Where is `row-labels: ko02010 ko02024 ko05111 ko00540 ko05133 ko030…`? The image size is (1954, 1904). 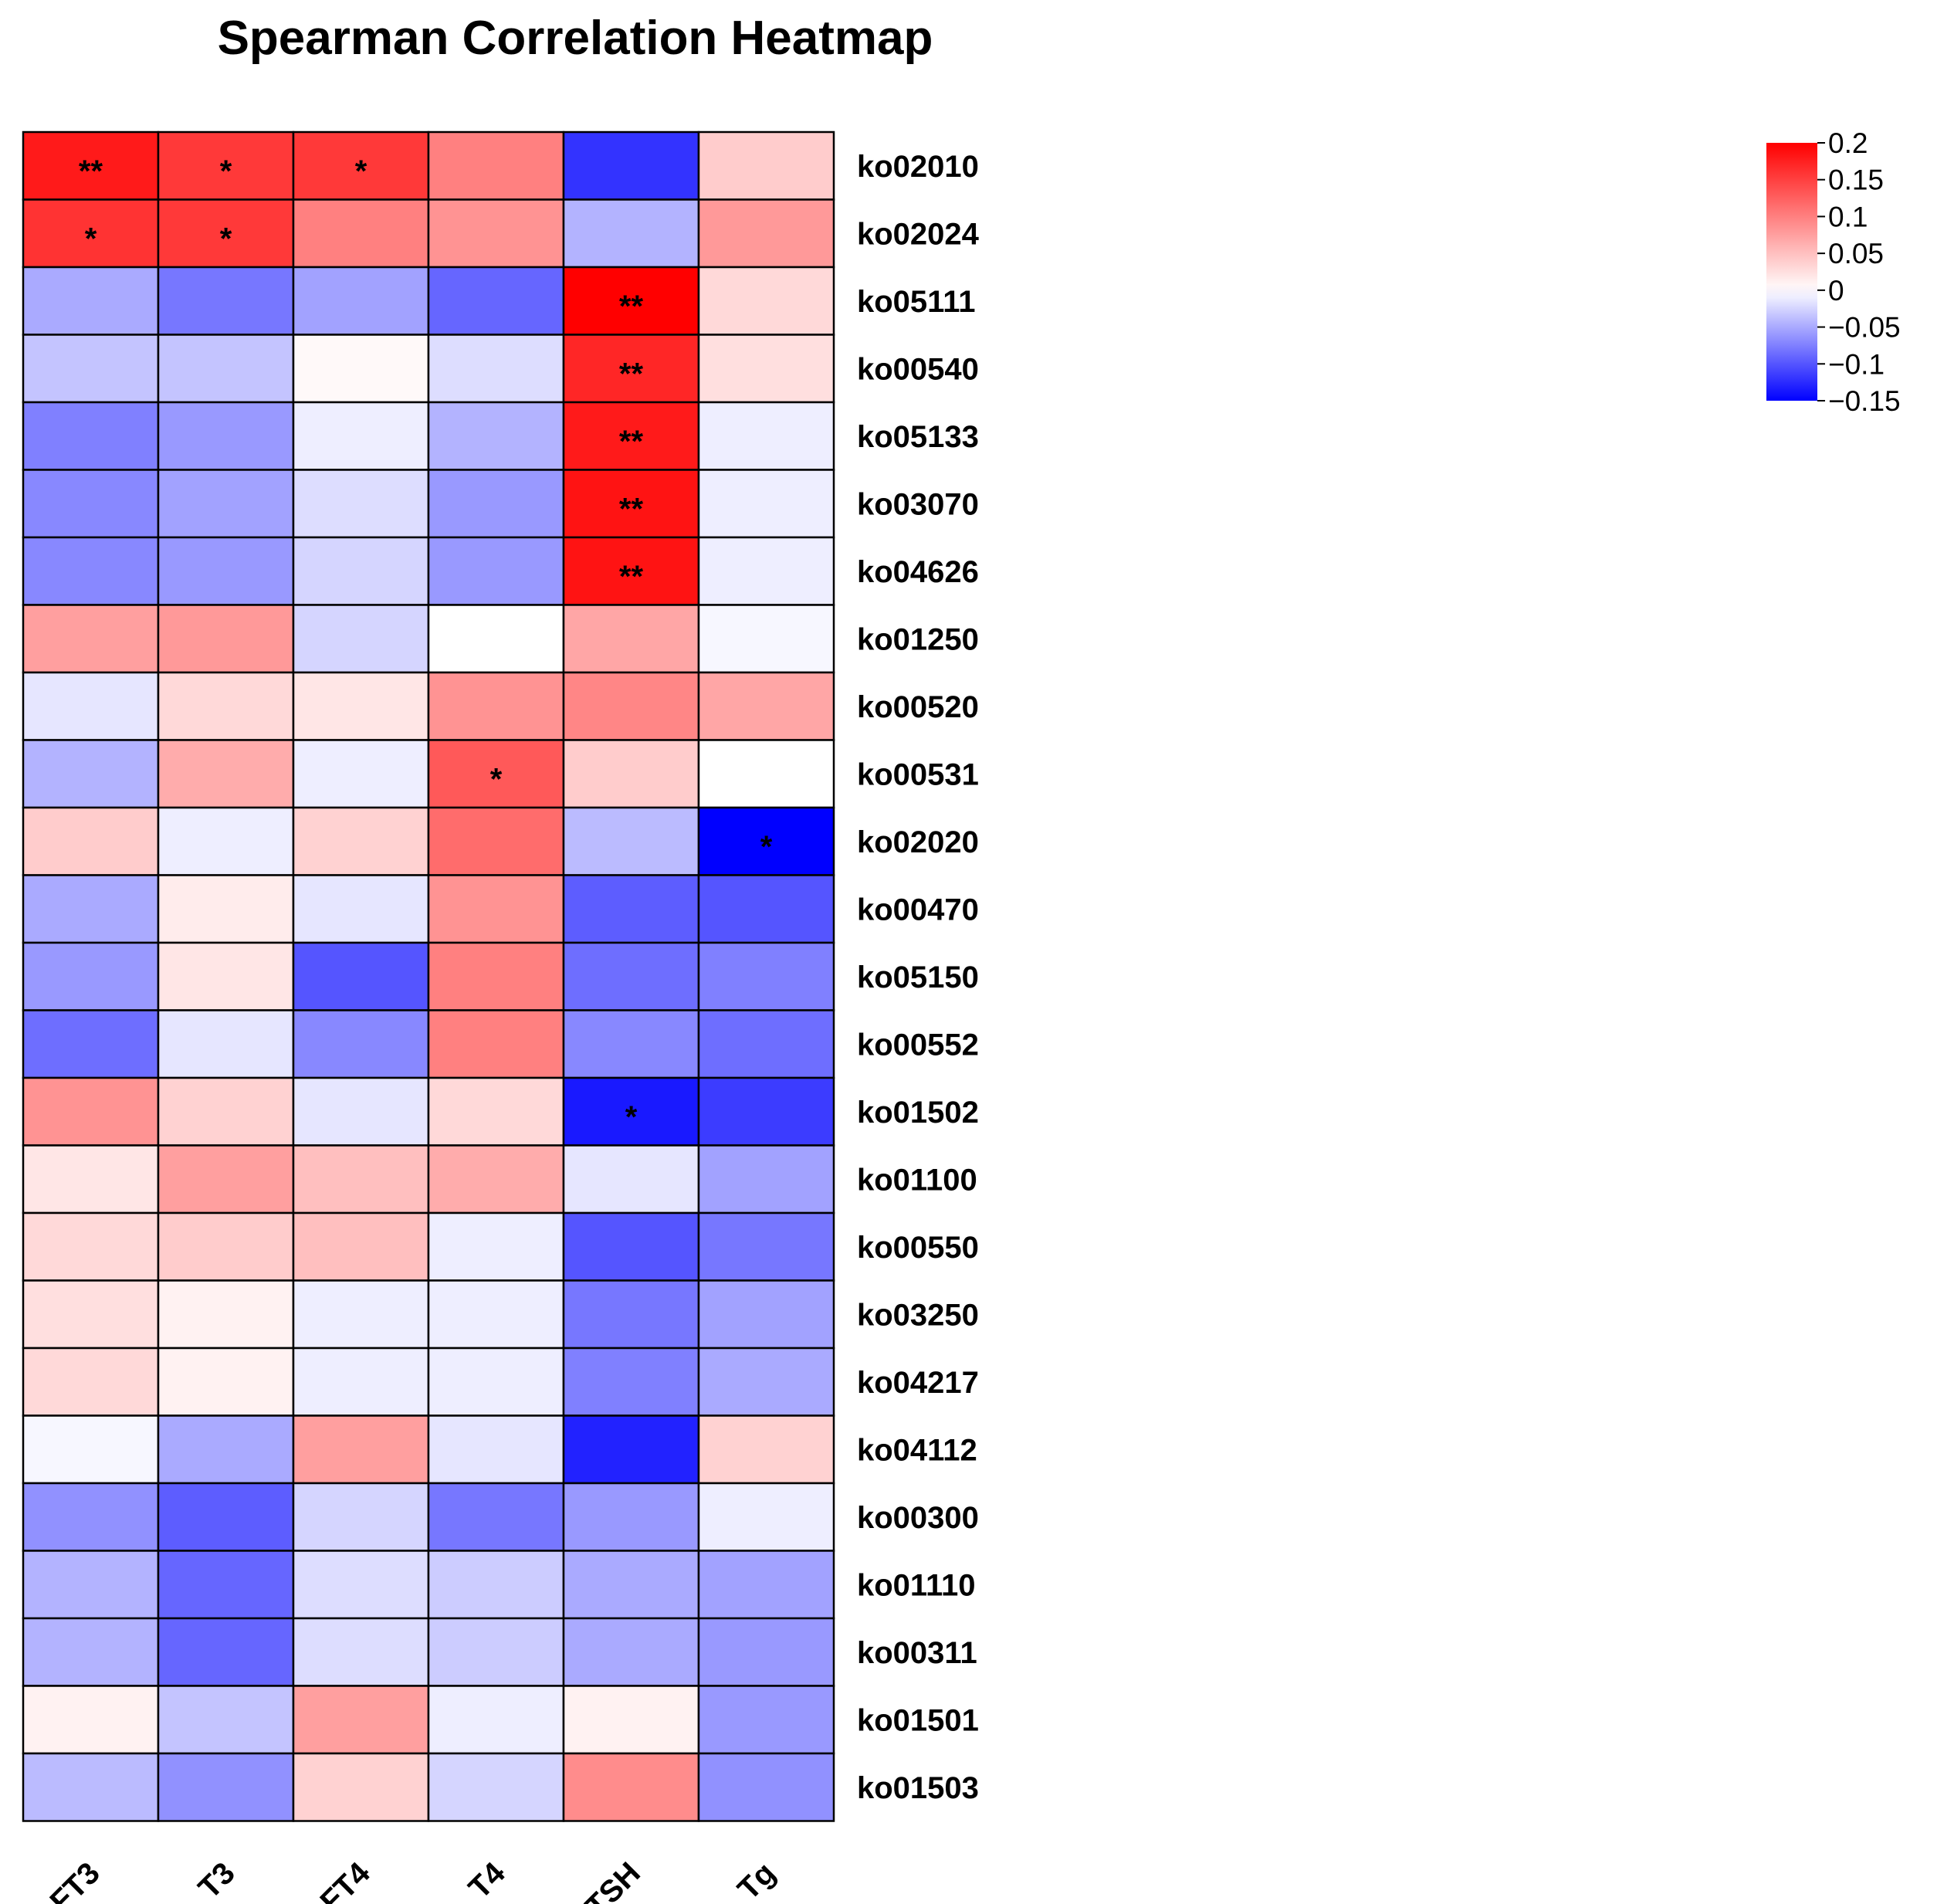
row-labels: ko02010 ko02024 ko05111 ko00540 ko05133 ko030… is located at coordinates (919, 977).